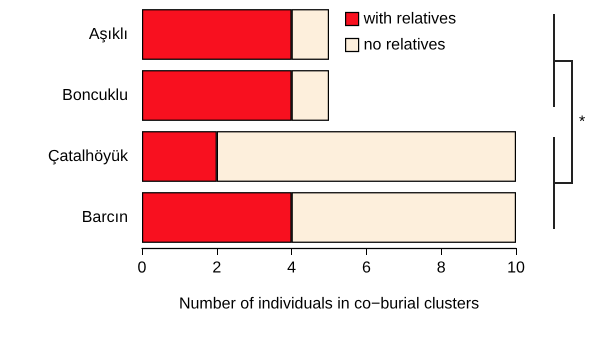 This screenshot has width=600, height=346. What do you see at coordinates (329, 304) in the screenshot?
I see `x-axis-title: Number of individuals in co−burial clusters` at bounding box center [329, 304].